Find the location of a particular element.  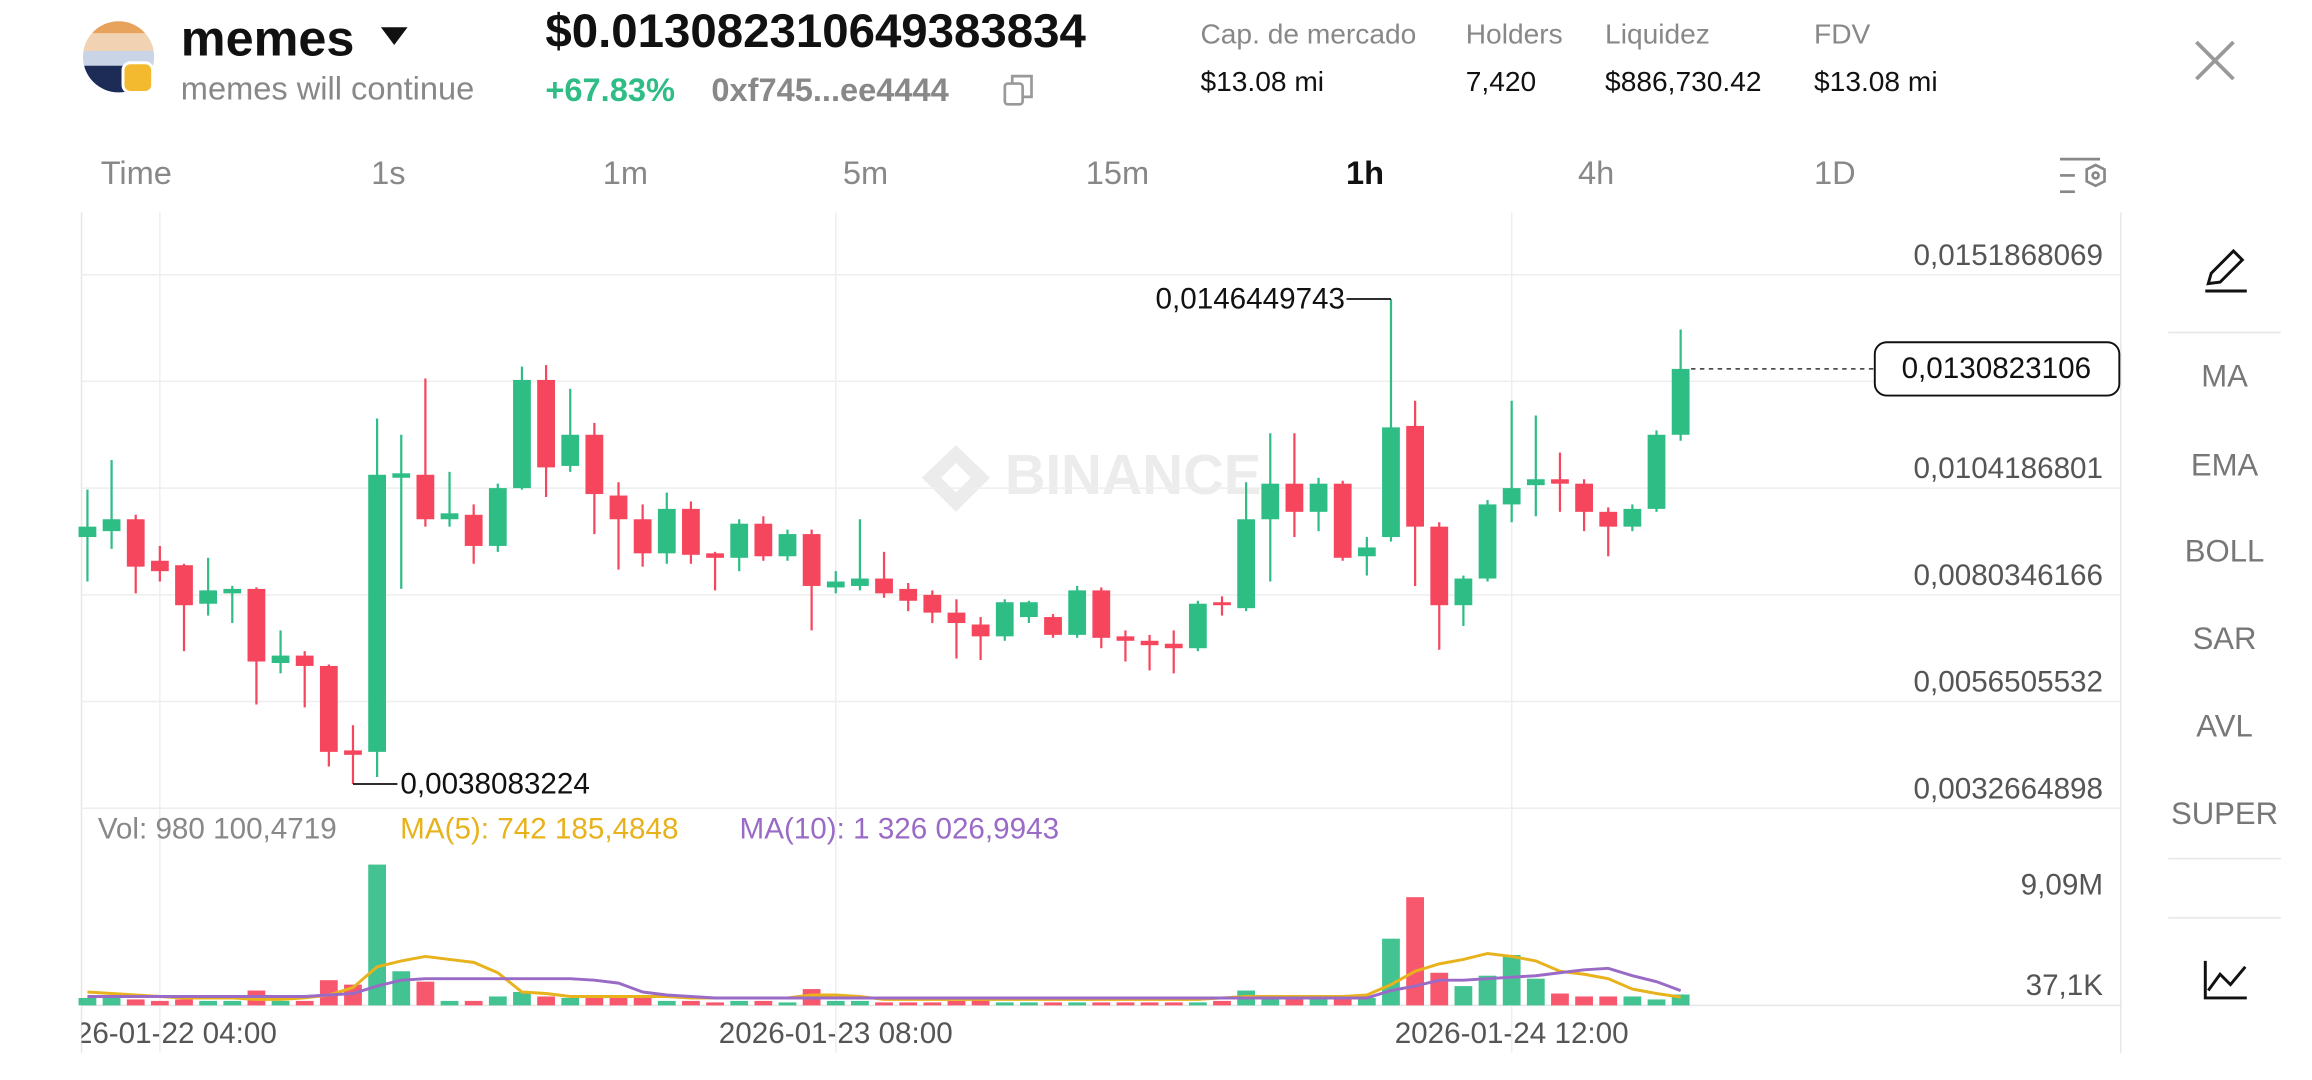

interval-tab: 1D is located at coordinates (1835, 172).